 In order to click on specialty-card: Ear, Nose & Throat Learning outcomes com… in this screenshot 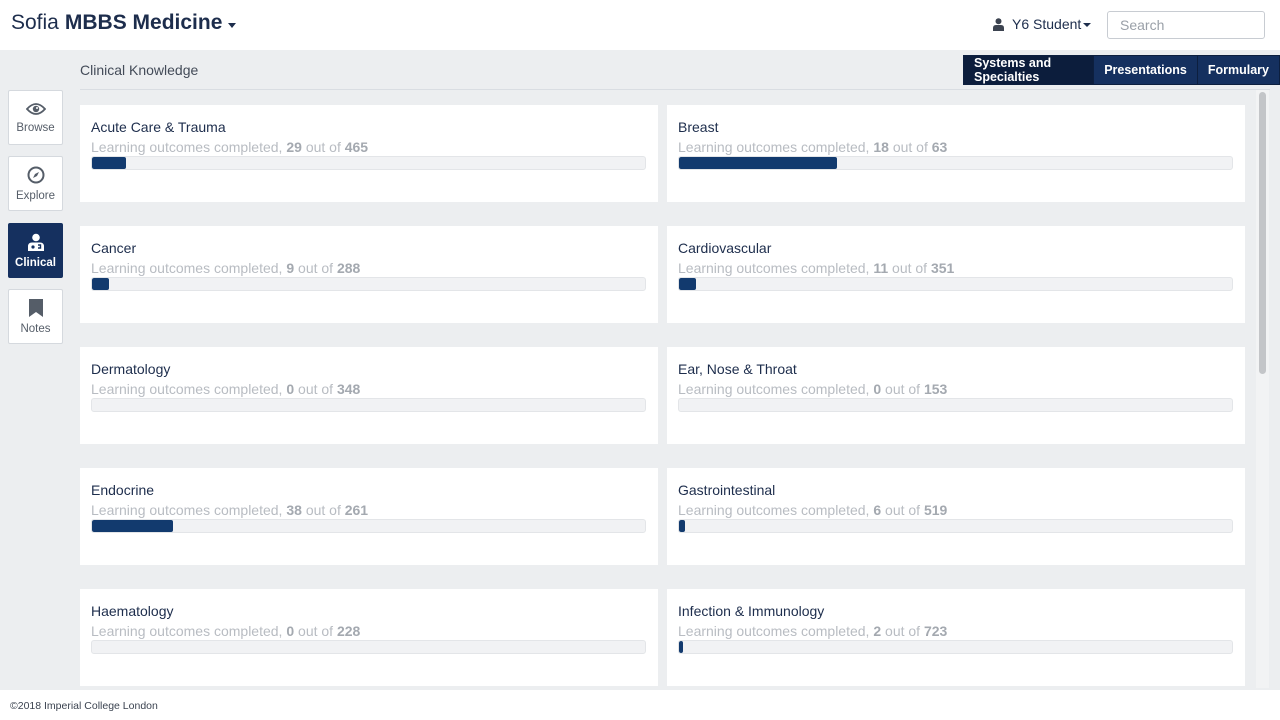, I will do `click(956, 395)`.